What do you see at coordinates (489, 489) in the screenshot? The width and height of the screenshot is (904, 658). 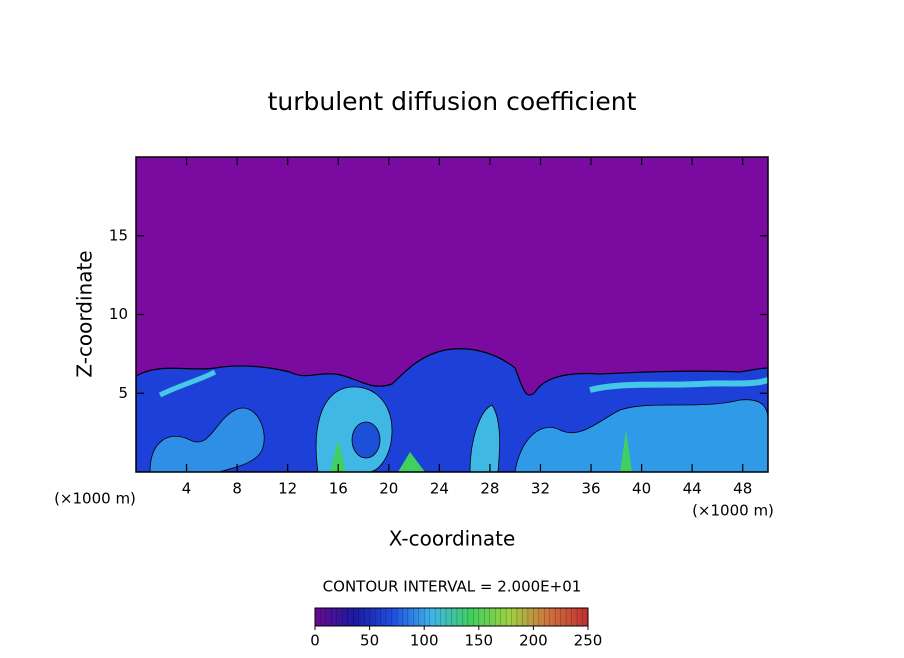 I see `x-tick-label: 28` at bounding box center [489, 489].